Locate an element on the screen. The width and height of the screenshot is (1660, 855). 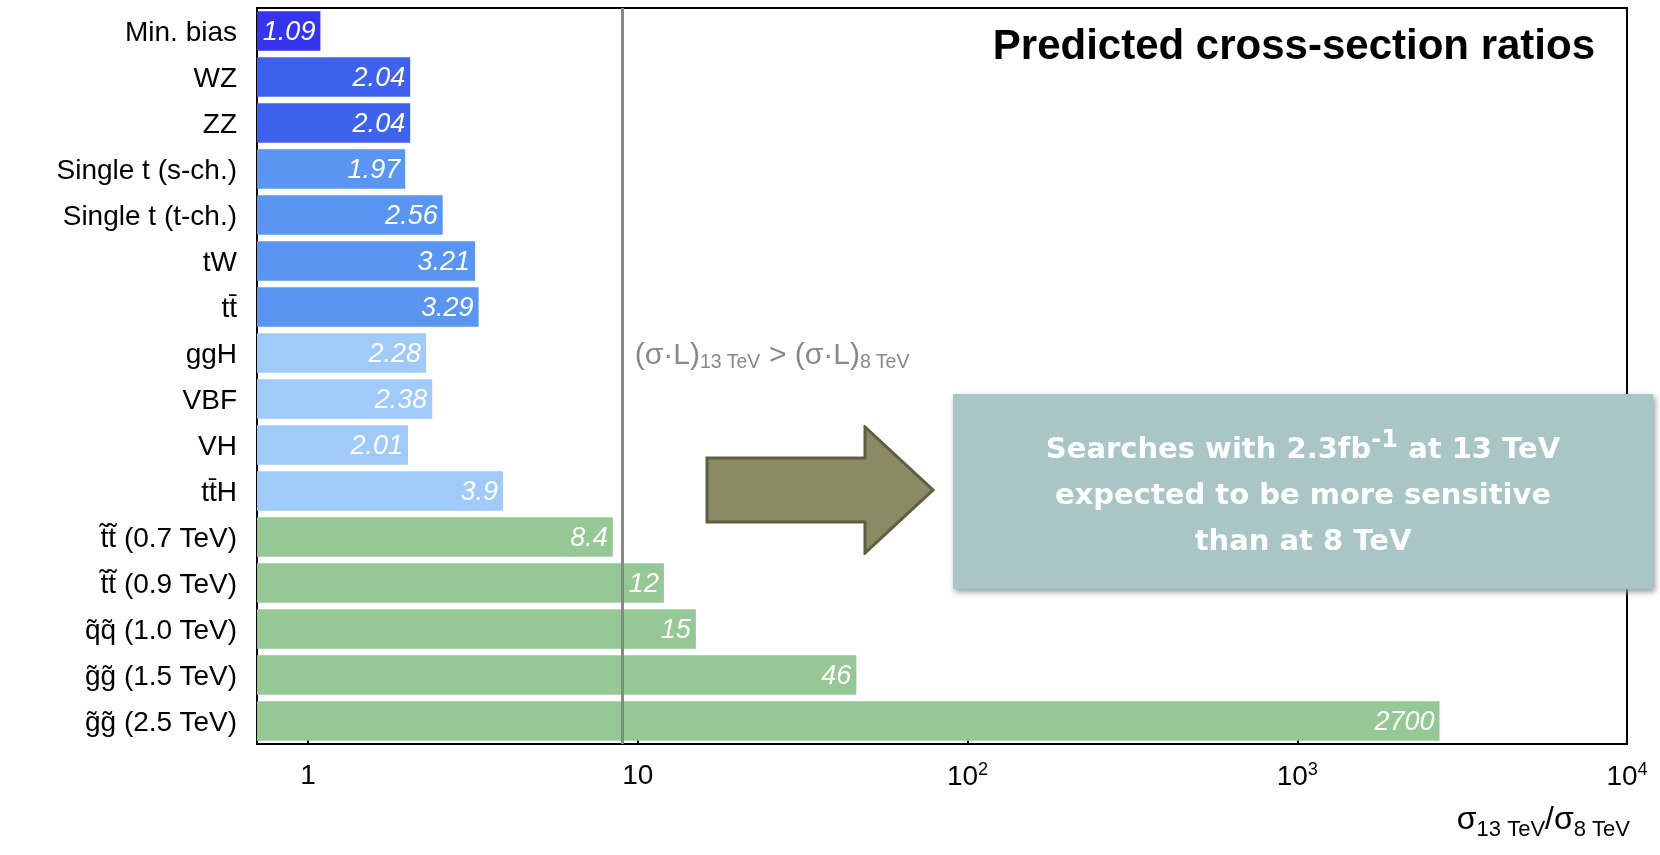
y-tick-label: ZZ is located at coordinates (219, 123).